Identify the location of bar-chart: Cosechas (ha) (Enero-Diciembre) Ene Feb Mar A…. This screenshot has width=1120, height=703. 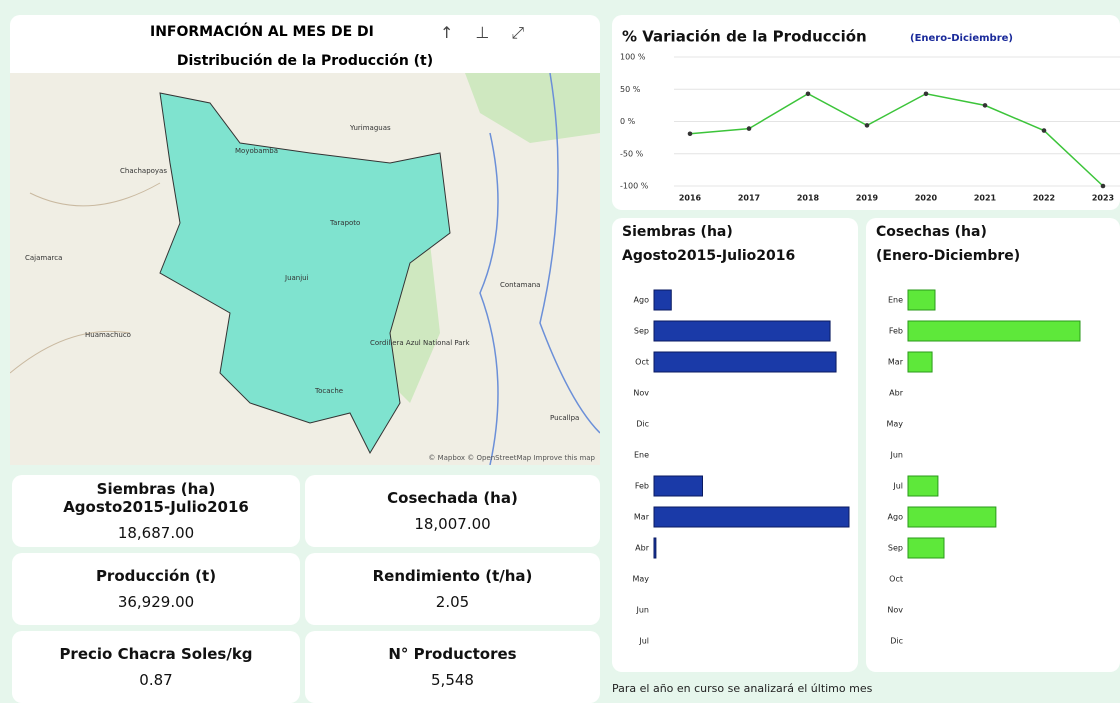
(978, 435).